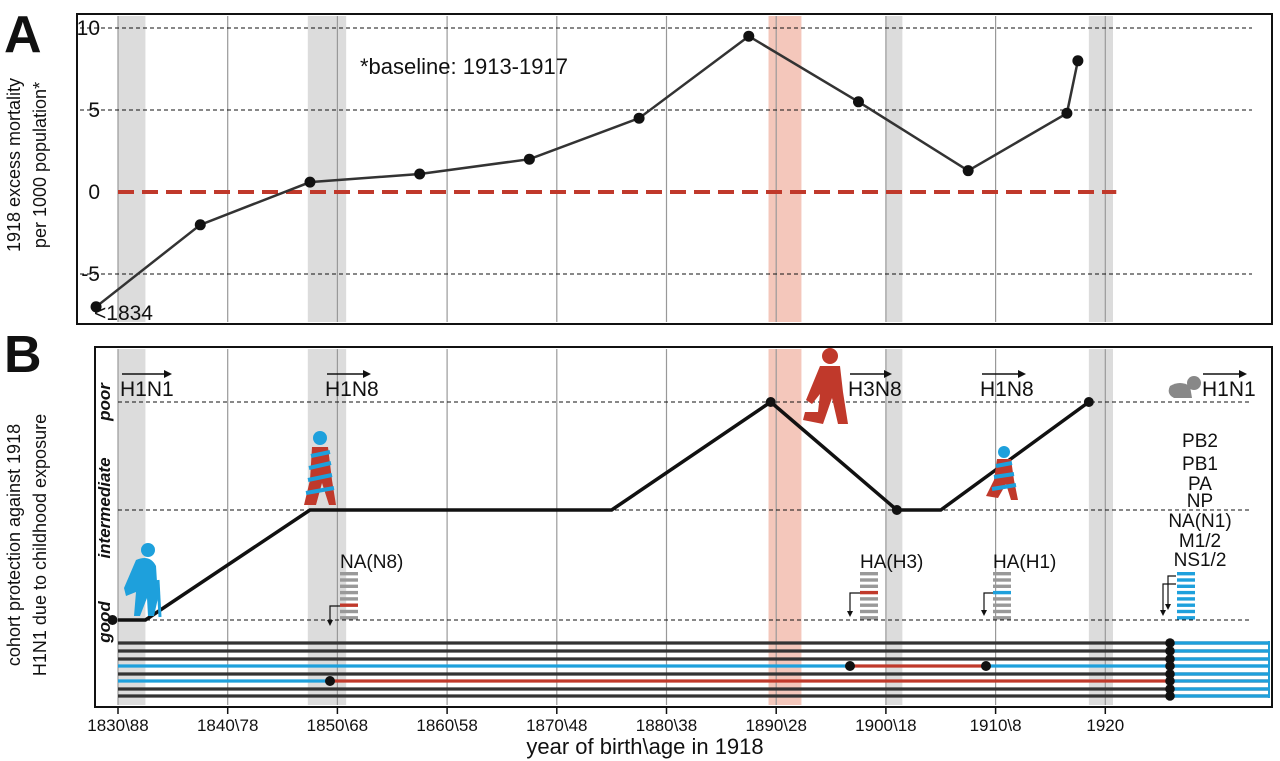  Describe the element at coordinates (996, 725) in the screenshot. I see `x-tick-label: 1910\8` at that location.